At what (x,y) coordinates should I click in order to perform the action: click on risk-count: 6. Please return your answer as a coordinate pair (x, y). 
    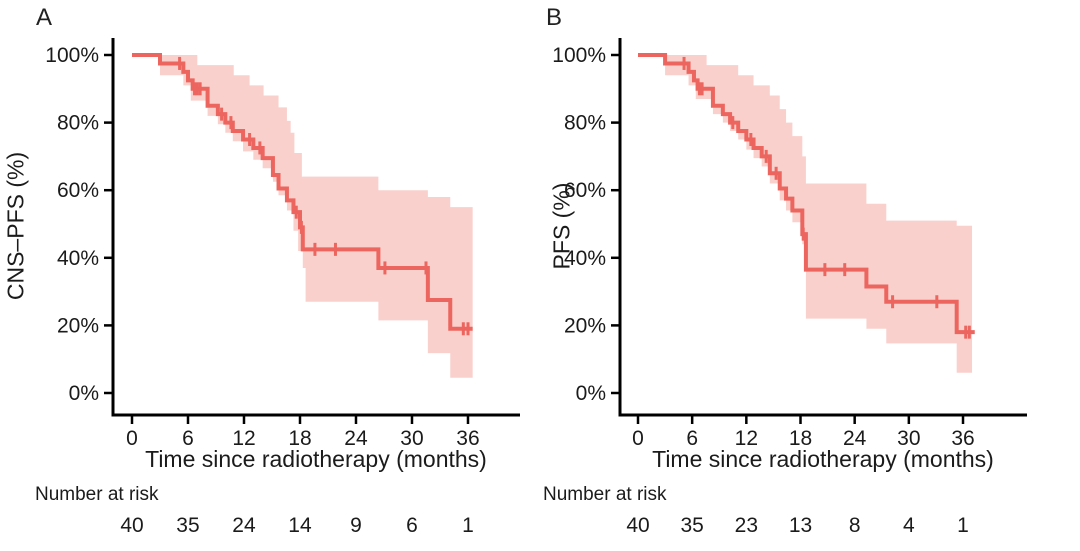
    Looking at the image, I should click on (412, 525).